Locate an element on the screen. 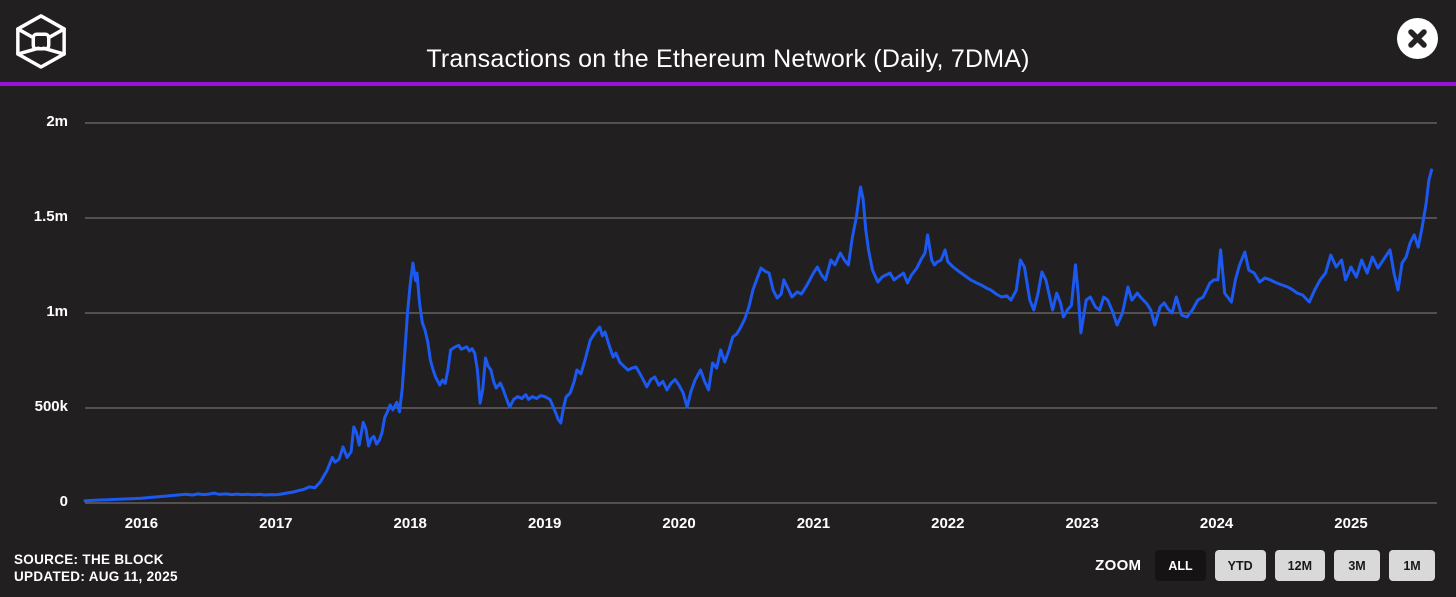  y-axis-label: 1.5m is located at coordinates (50, 216).